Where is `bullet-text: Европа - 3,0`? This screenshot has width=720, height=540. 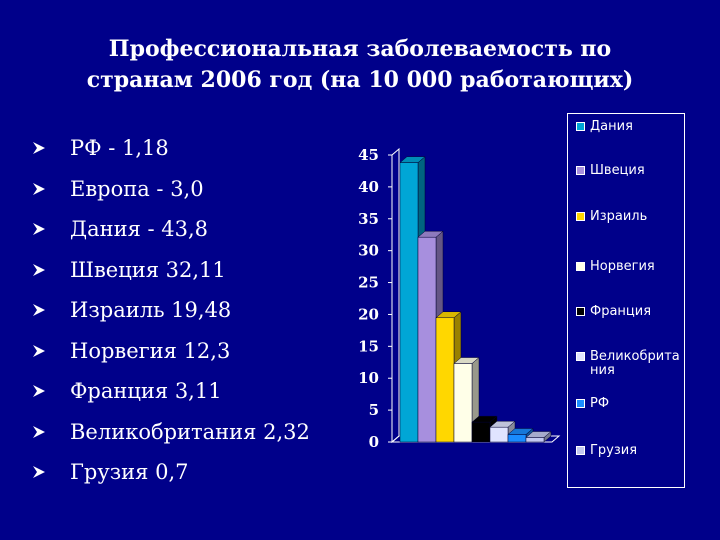
bullet-text: Европа - 3,0 is located at coordinates (137, 188).